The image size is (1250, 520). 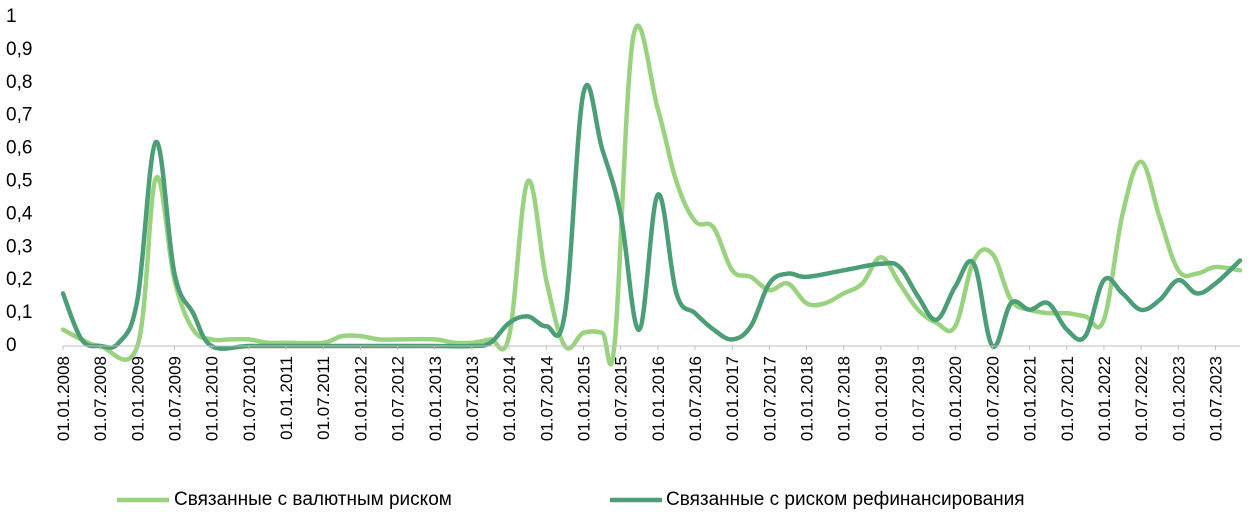 What do you see at coordinates (398, 398) in the screenshot?
I see `x-tick-label: 01.07.2012` at bounding box center [398, 398].